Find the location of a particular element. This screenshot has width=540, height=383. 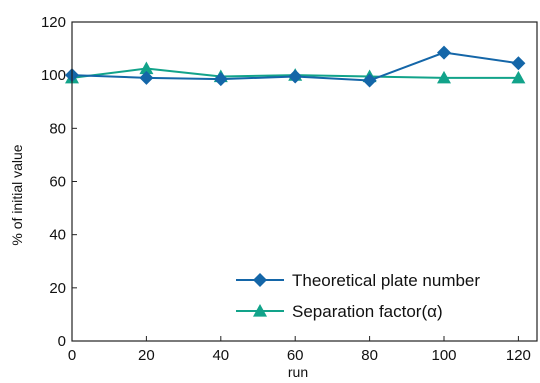

x-axis-ticks: 0 20 40 60 80 100 120 is located at coordinates (299, 350).